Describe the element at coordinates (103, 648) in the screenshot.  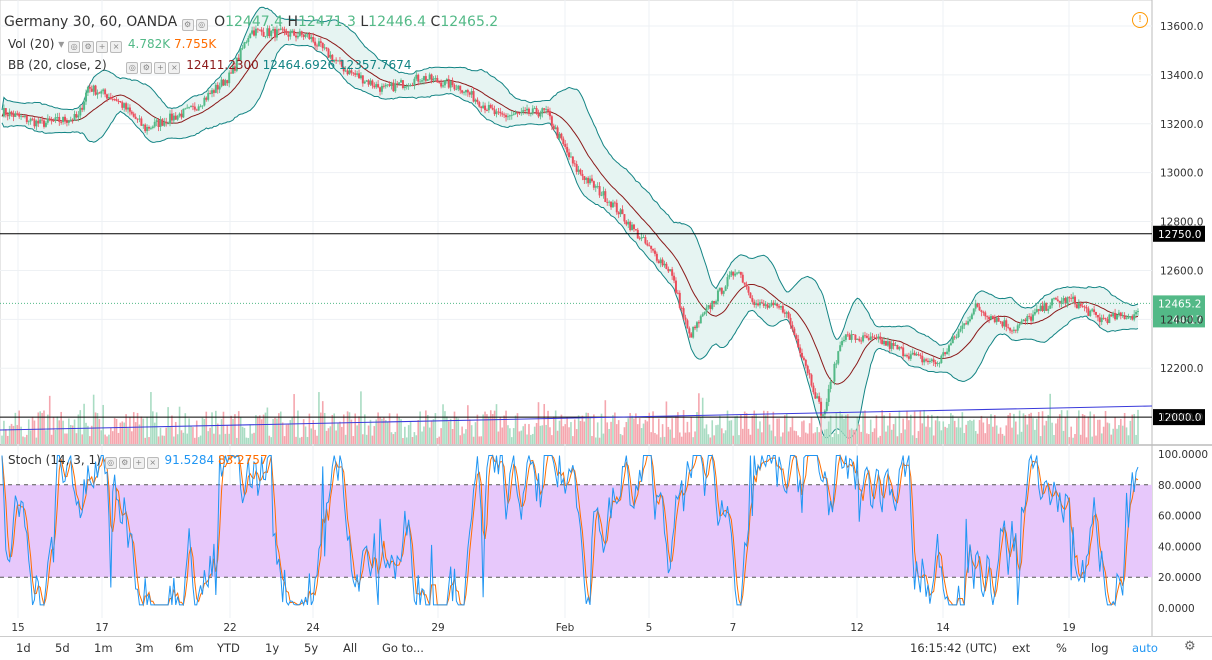
I see `range-1m-button: 1m` at that location.